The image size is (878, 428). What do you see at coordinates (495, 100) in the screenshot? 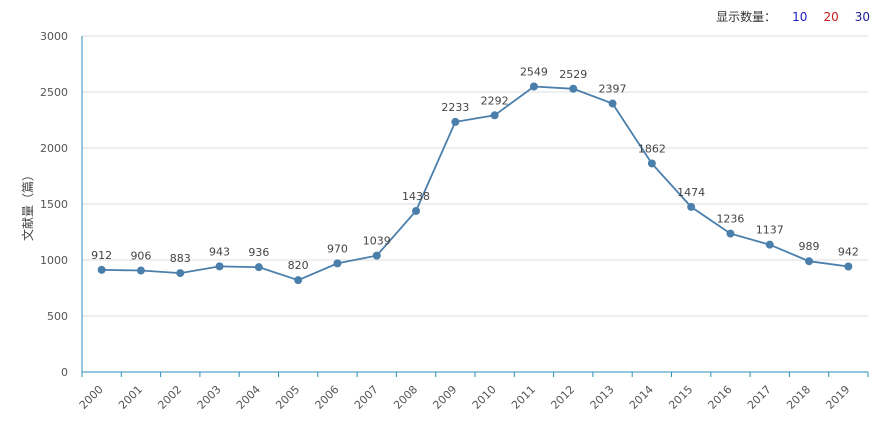
I see `data-label-2010: 2292` at bounding box center [495, 100].